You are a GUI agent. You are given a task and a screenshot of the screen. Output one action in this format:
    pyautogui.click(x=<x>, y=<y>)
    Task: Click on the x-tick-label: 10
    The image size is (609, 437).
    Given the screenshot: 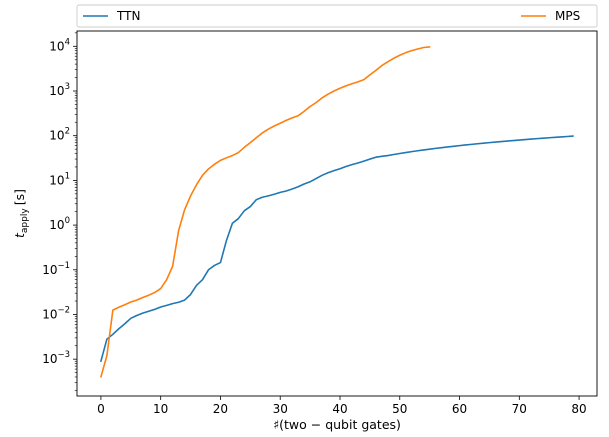 What is the action you would take?
    pyautogui.click(x=160, y=409)
    